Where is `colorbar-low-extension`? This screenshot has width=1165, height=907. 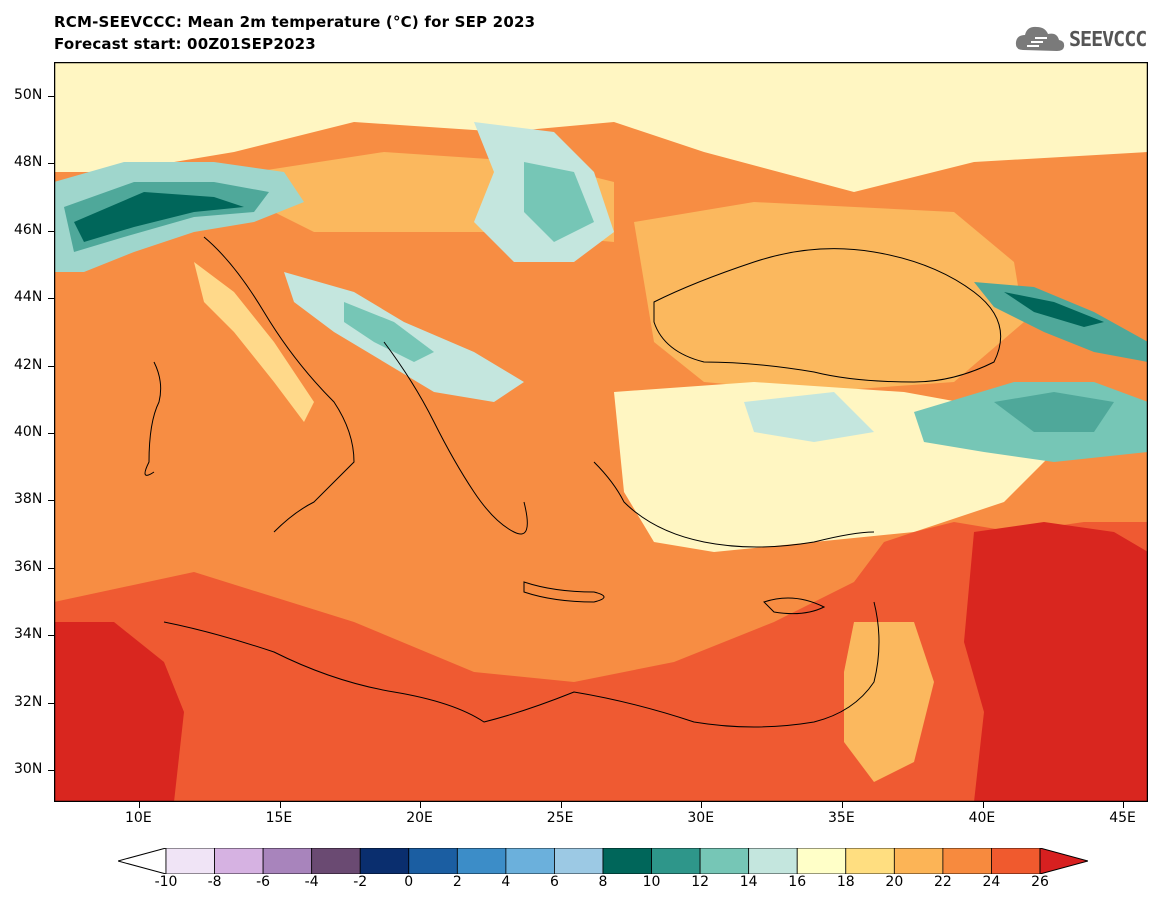
colorbar-low-extension is located at coordinates (142, 861).